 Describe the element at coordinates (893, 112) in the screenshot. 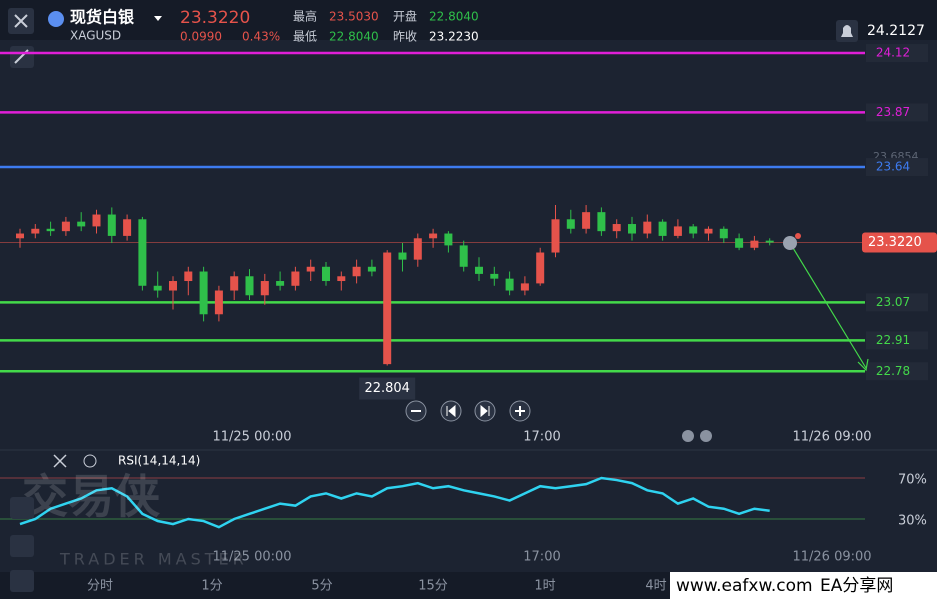

I see `price-level-label: 23.87` at that location.